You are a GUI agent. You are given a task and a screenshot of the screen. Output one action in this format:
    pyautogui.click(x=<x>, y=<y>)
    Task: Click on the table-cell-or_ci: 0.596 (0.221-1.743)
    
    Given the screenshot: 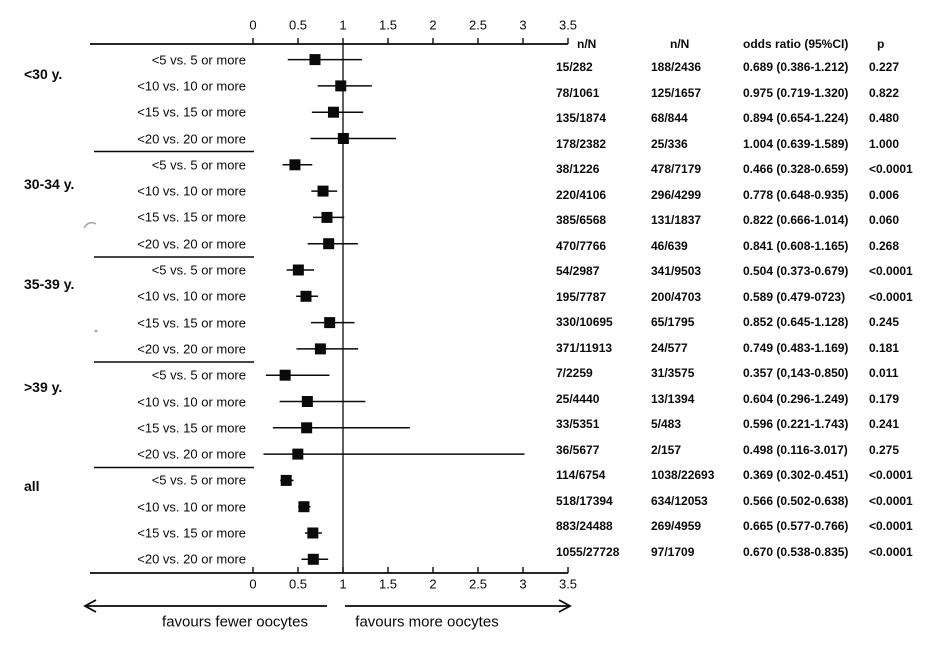 What is the action you would take?
    pyautogui.click(x=796, y=424)
    